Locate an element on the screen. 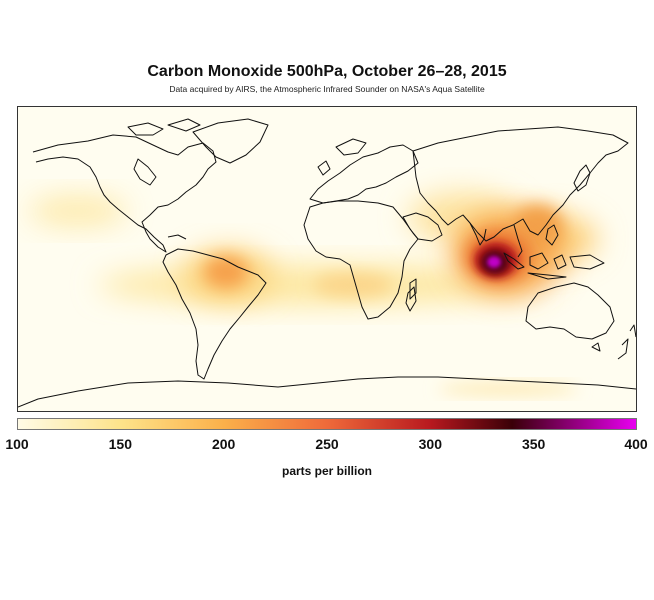  colorbar-tick: 200 is located at coordinates (223, 444).